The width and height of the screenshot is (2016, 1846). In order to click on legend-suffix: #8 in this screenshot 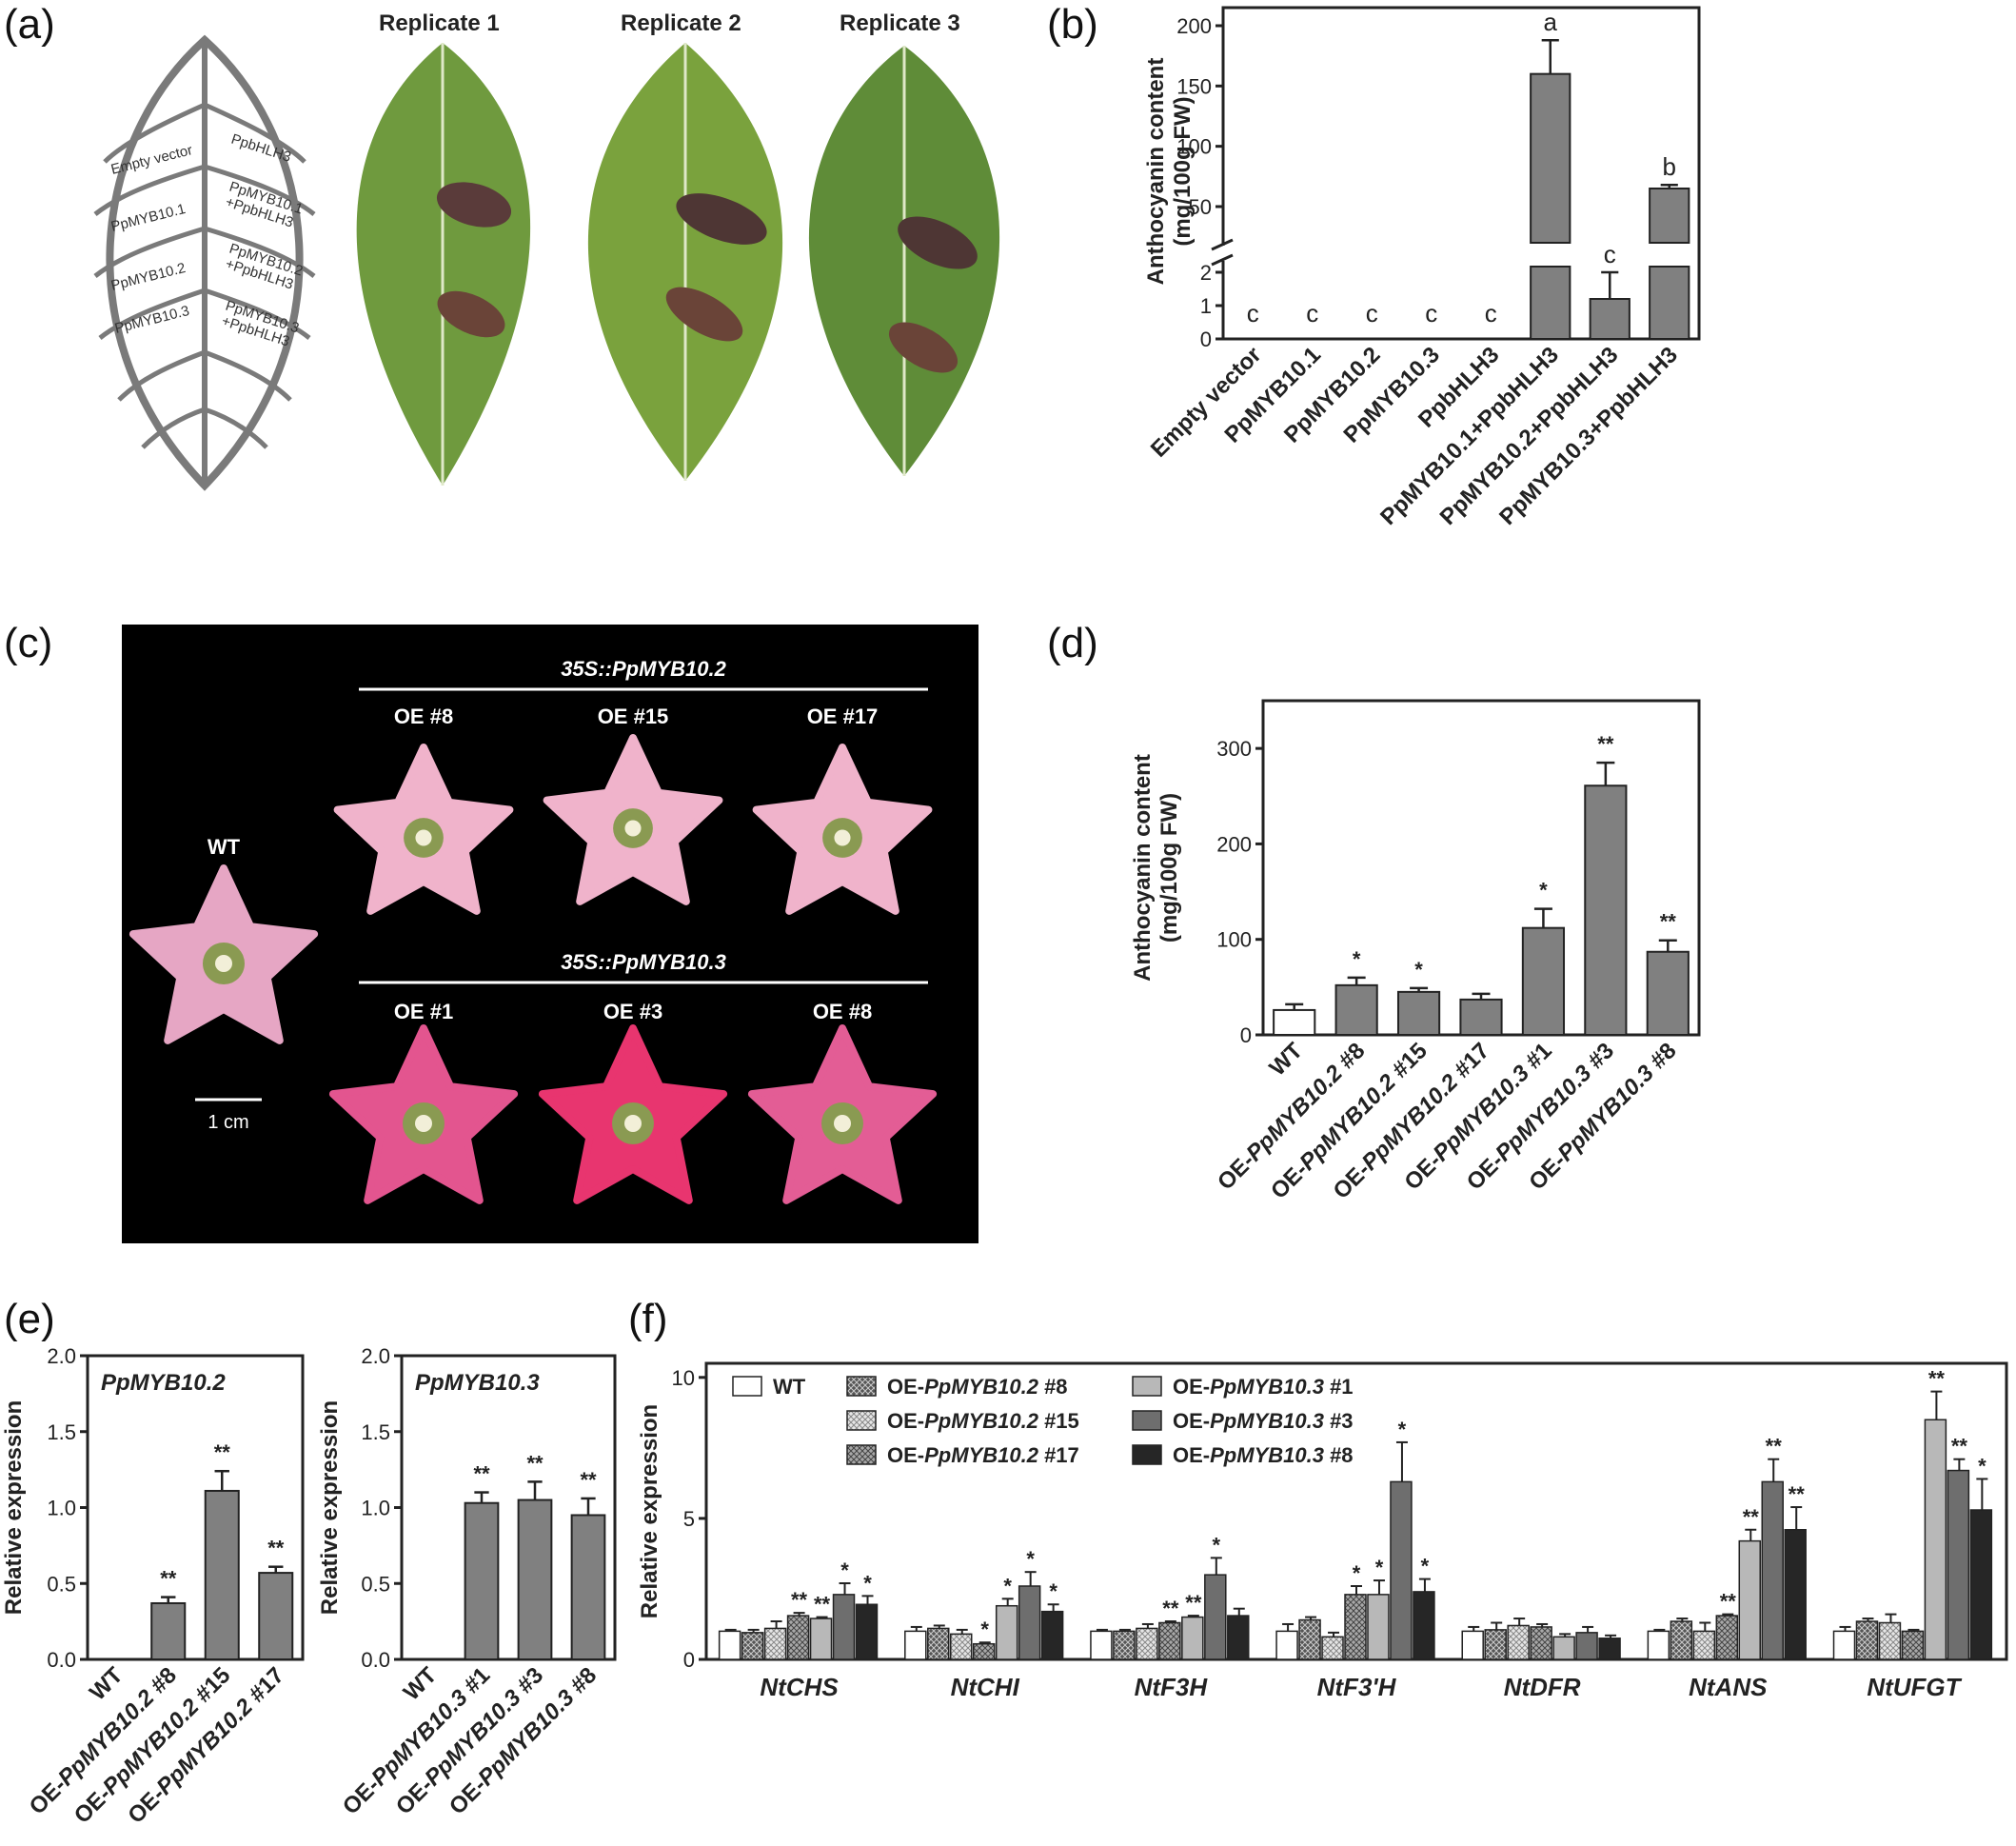, I will do `click(1339, 1455)`.